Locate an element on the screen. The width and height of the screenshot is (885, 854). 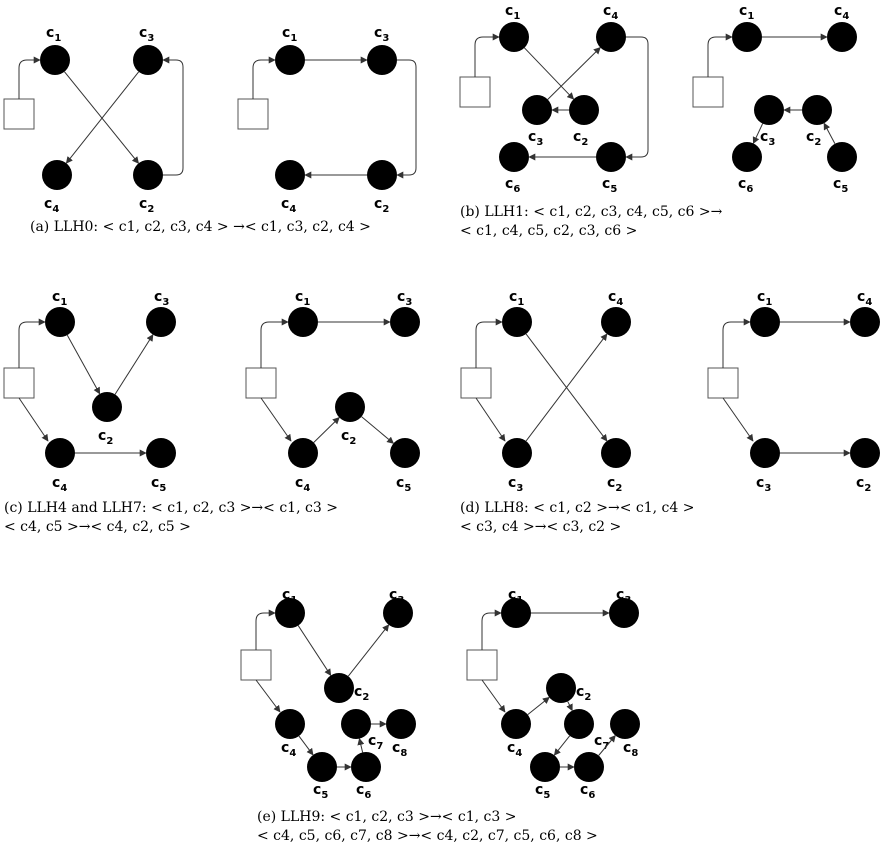
node-c4-c1 is located at coordinates (60, 453).